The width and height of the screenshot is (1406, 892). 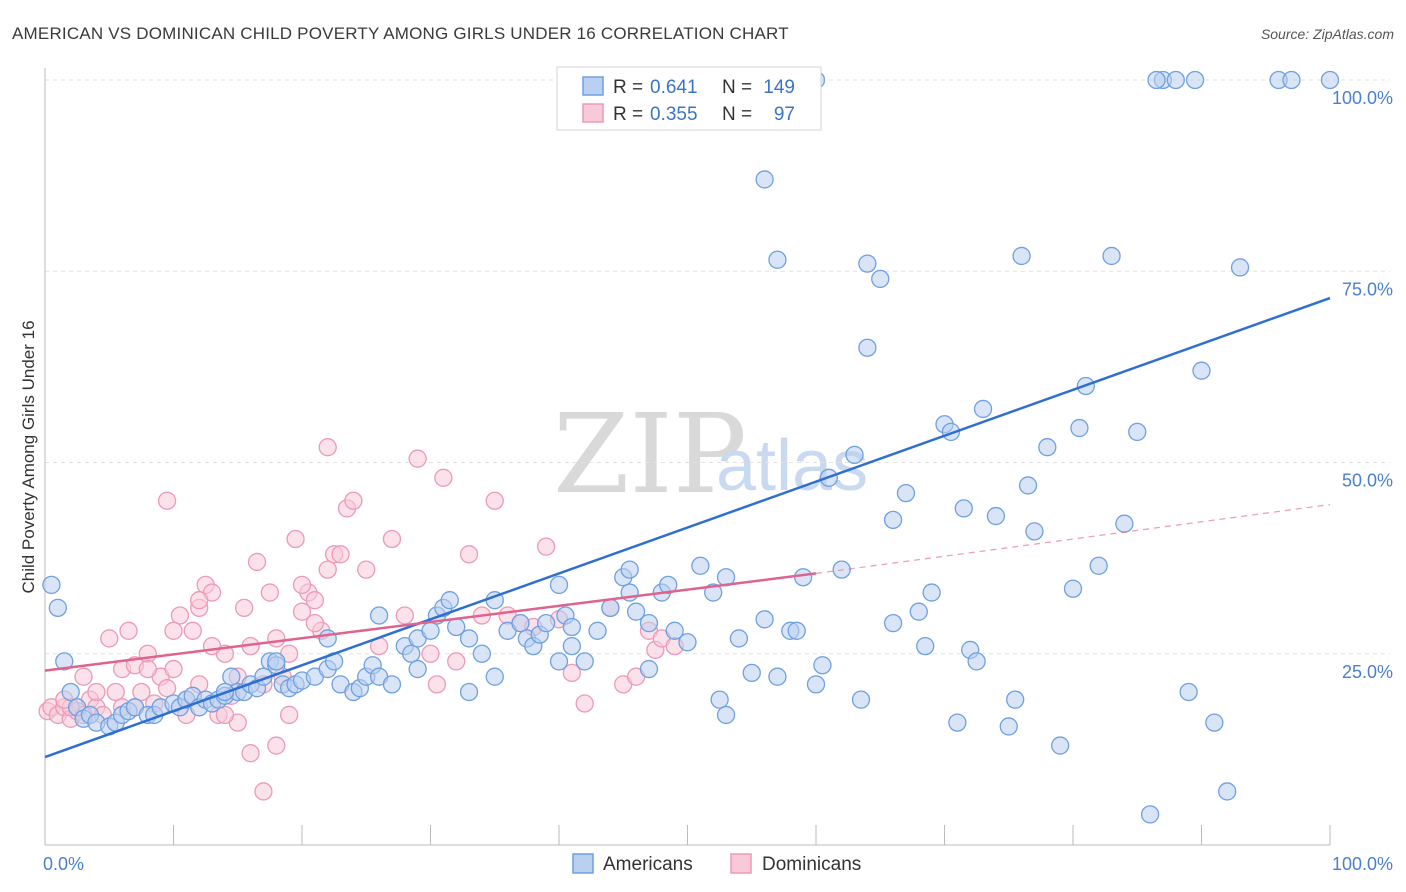 I want to click on legend-swatch-dominicans, so click(x=593, y=113).